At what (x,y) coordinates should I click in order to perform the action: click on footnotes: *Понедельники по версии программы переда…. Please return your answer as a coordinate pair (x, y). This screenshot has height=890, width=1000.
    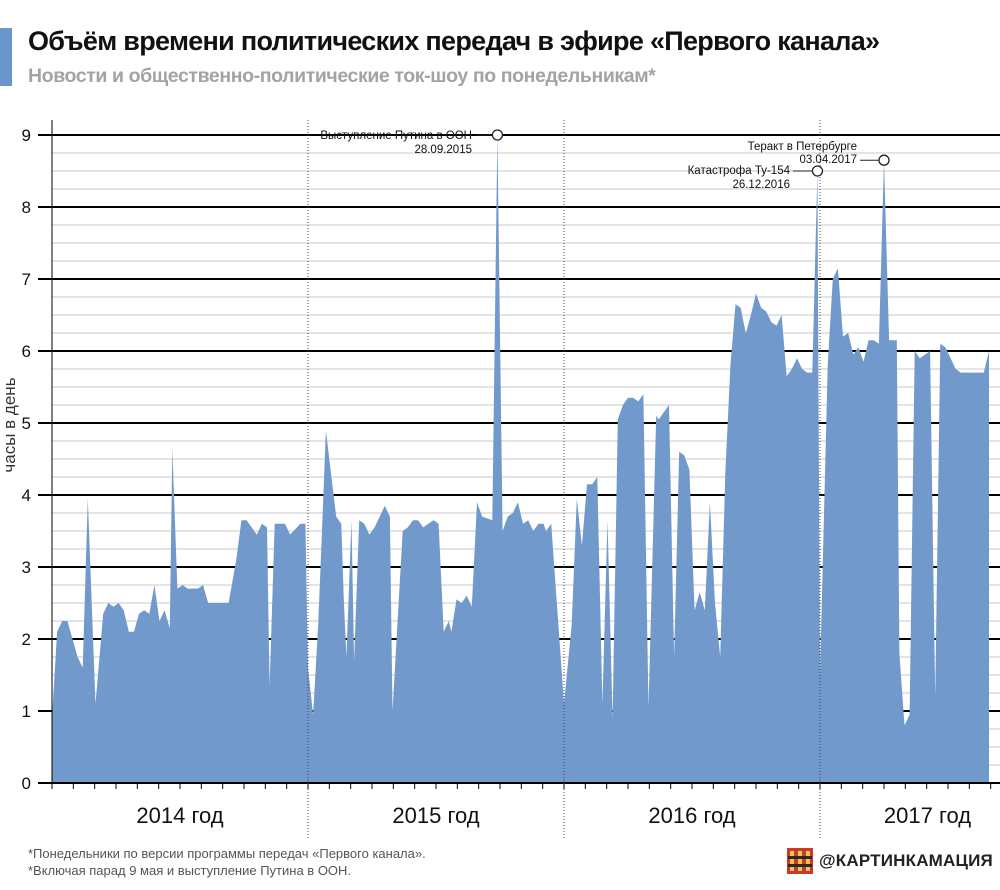
    Looking at the image, I should click on (227, 862).